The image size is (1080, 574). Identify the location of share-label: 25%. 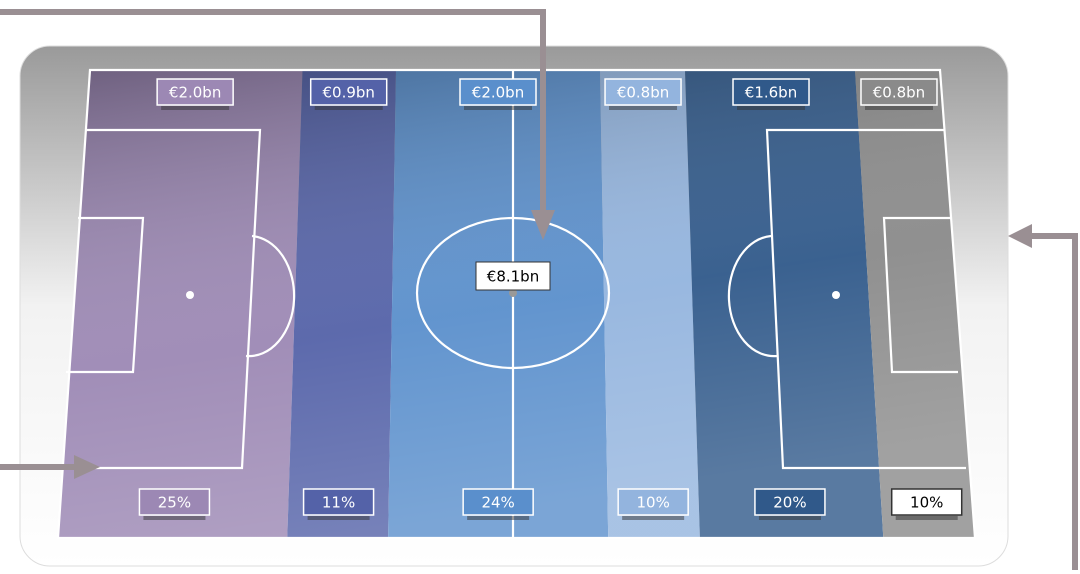
(174, 503).